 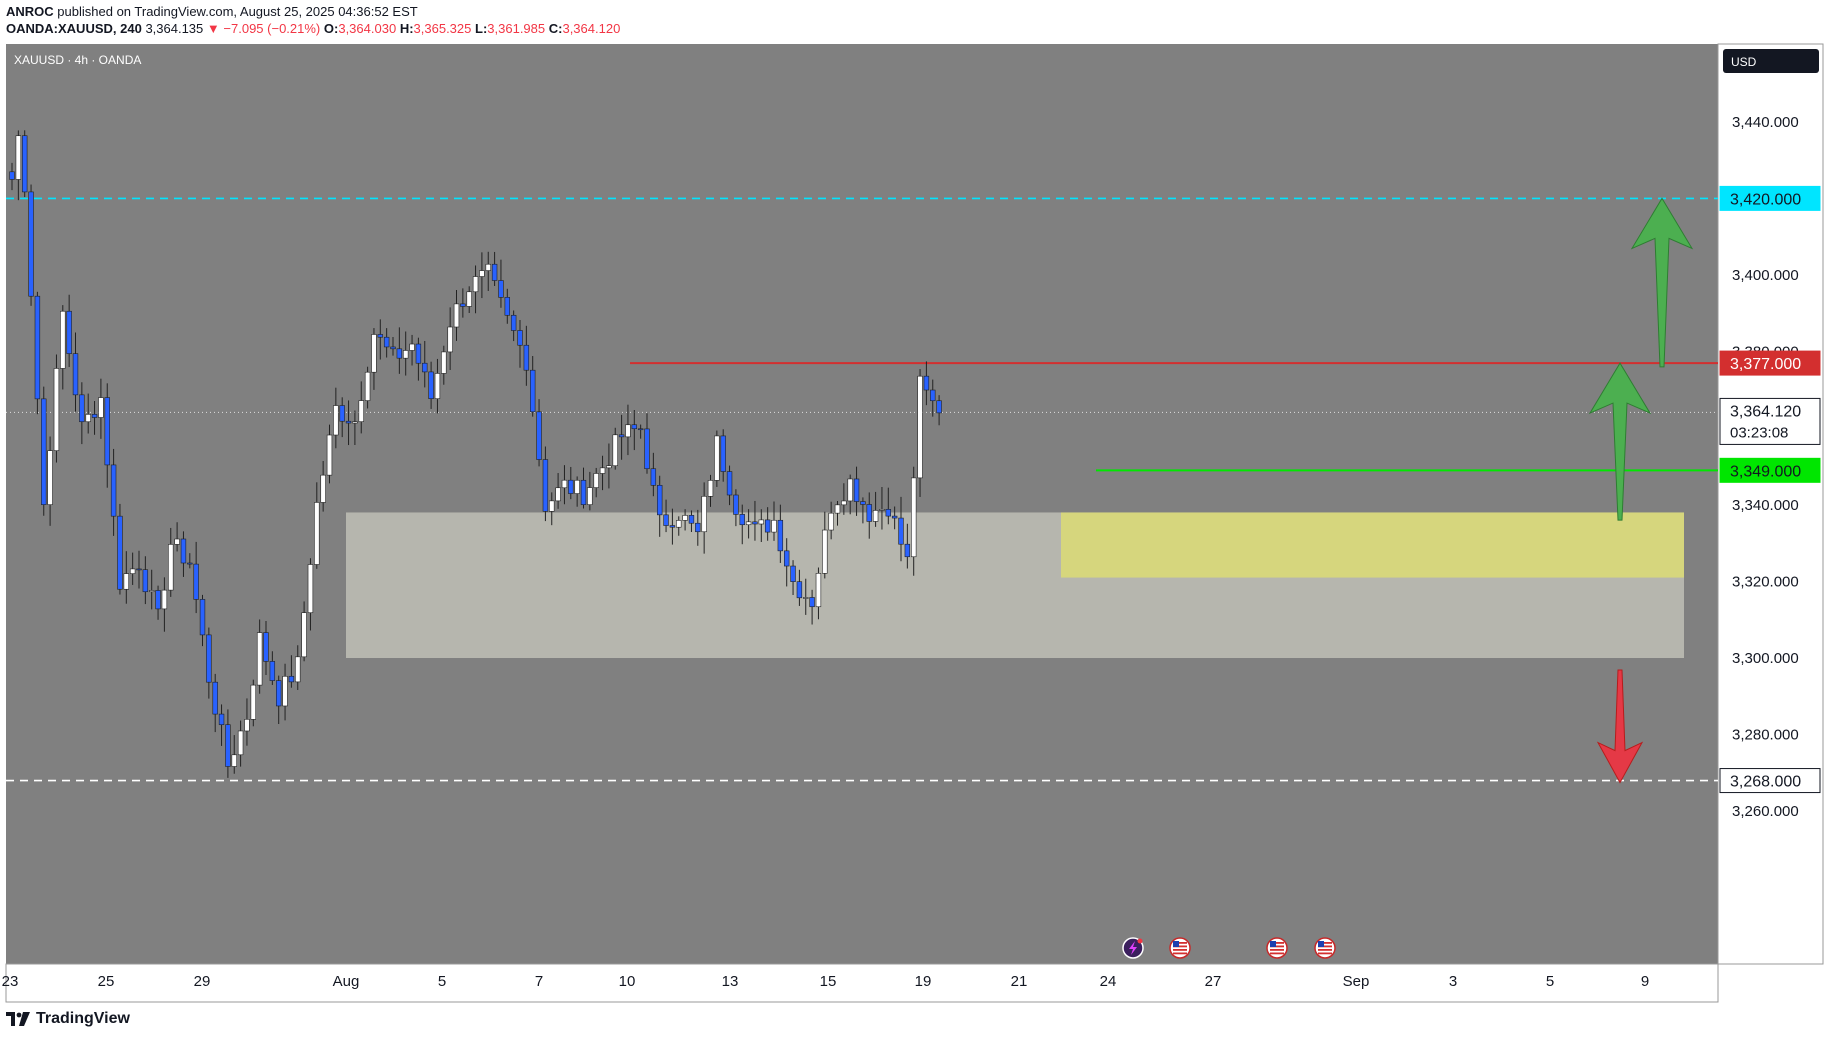 What do you see at coordinates (1771, 61) in the screenshot?
I see `currency-button` at bounding box center [1771, 61].